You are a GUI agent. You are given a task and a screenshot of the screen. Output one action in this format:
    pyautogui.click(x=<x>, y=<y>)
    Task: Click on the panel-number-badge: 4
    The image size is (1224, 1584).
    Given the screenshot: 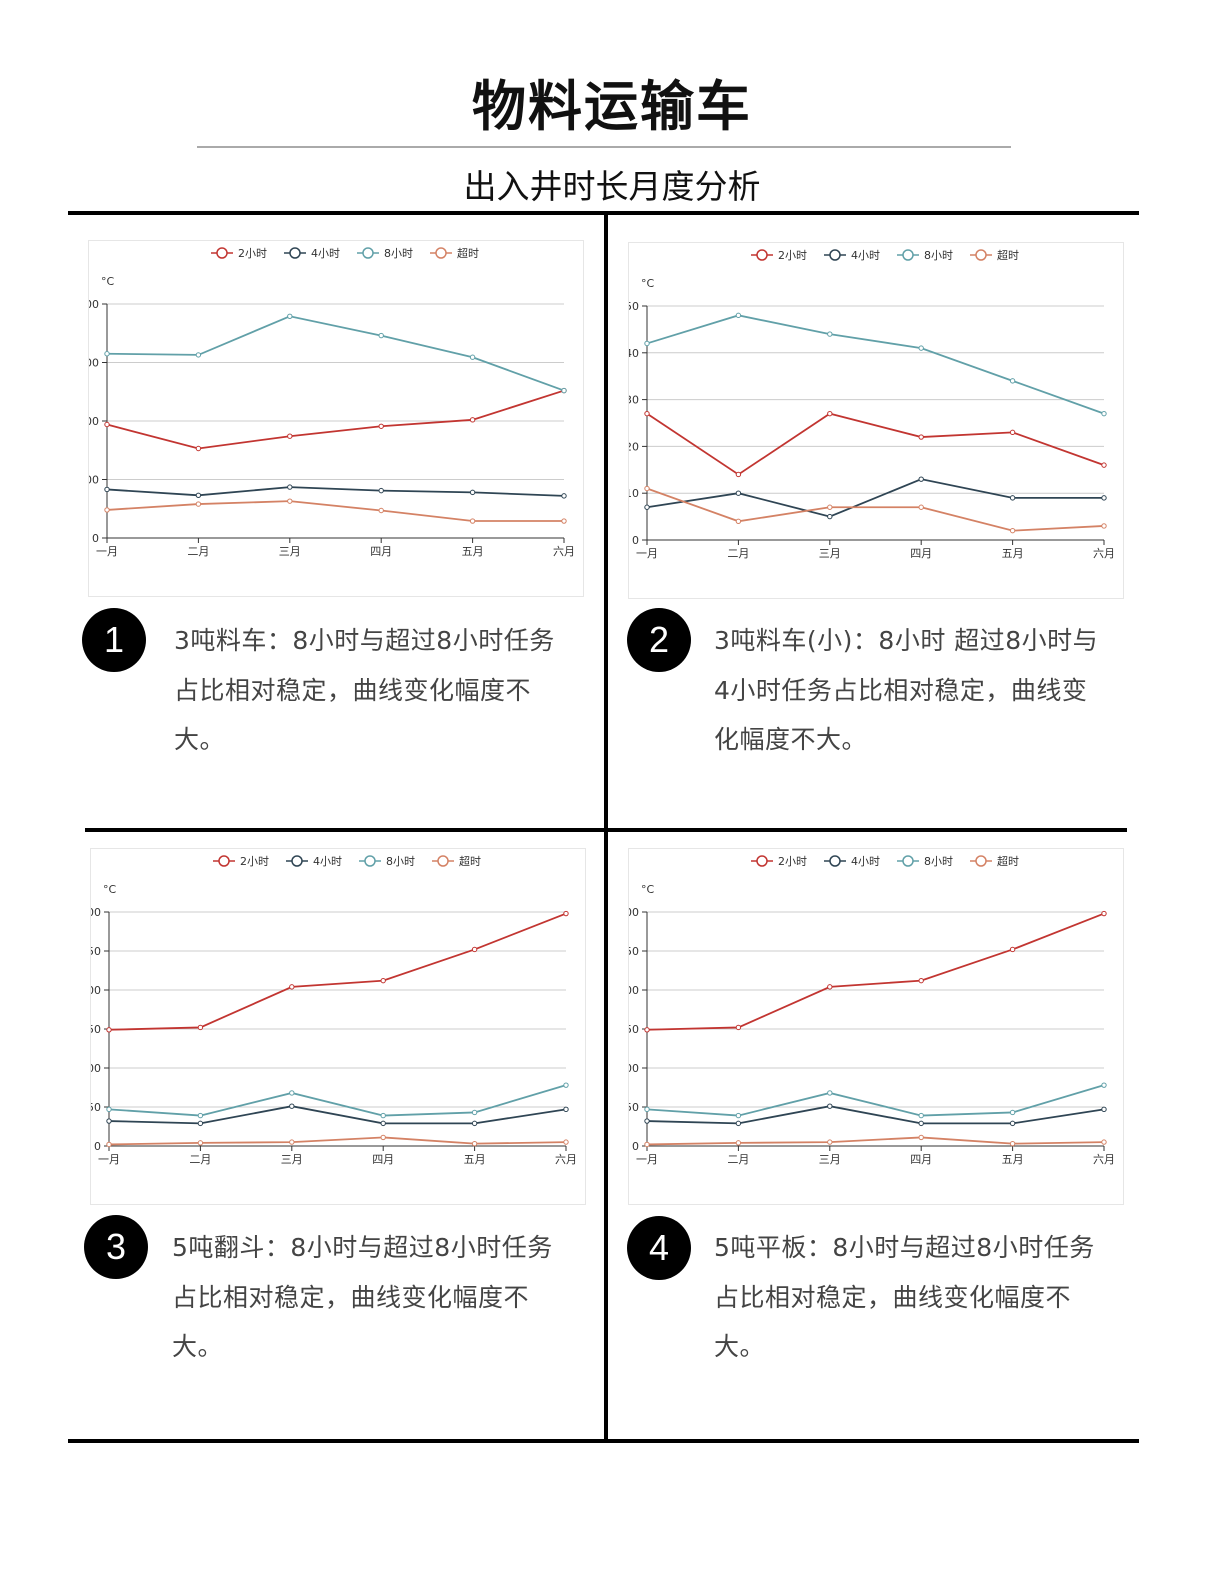 What is the action you would take?
    pyautogui.click(x=659, y=1248)
    